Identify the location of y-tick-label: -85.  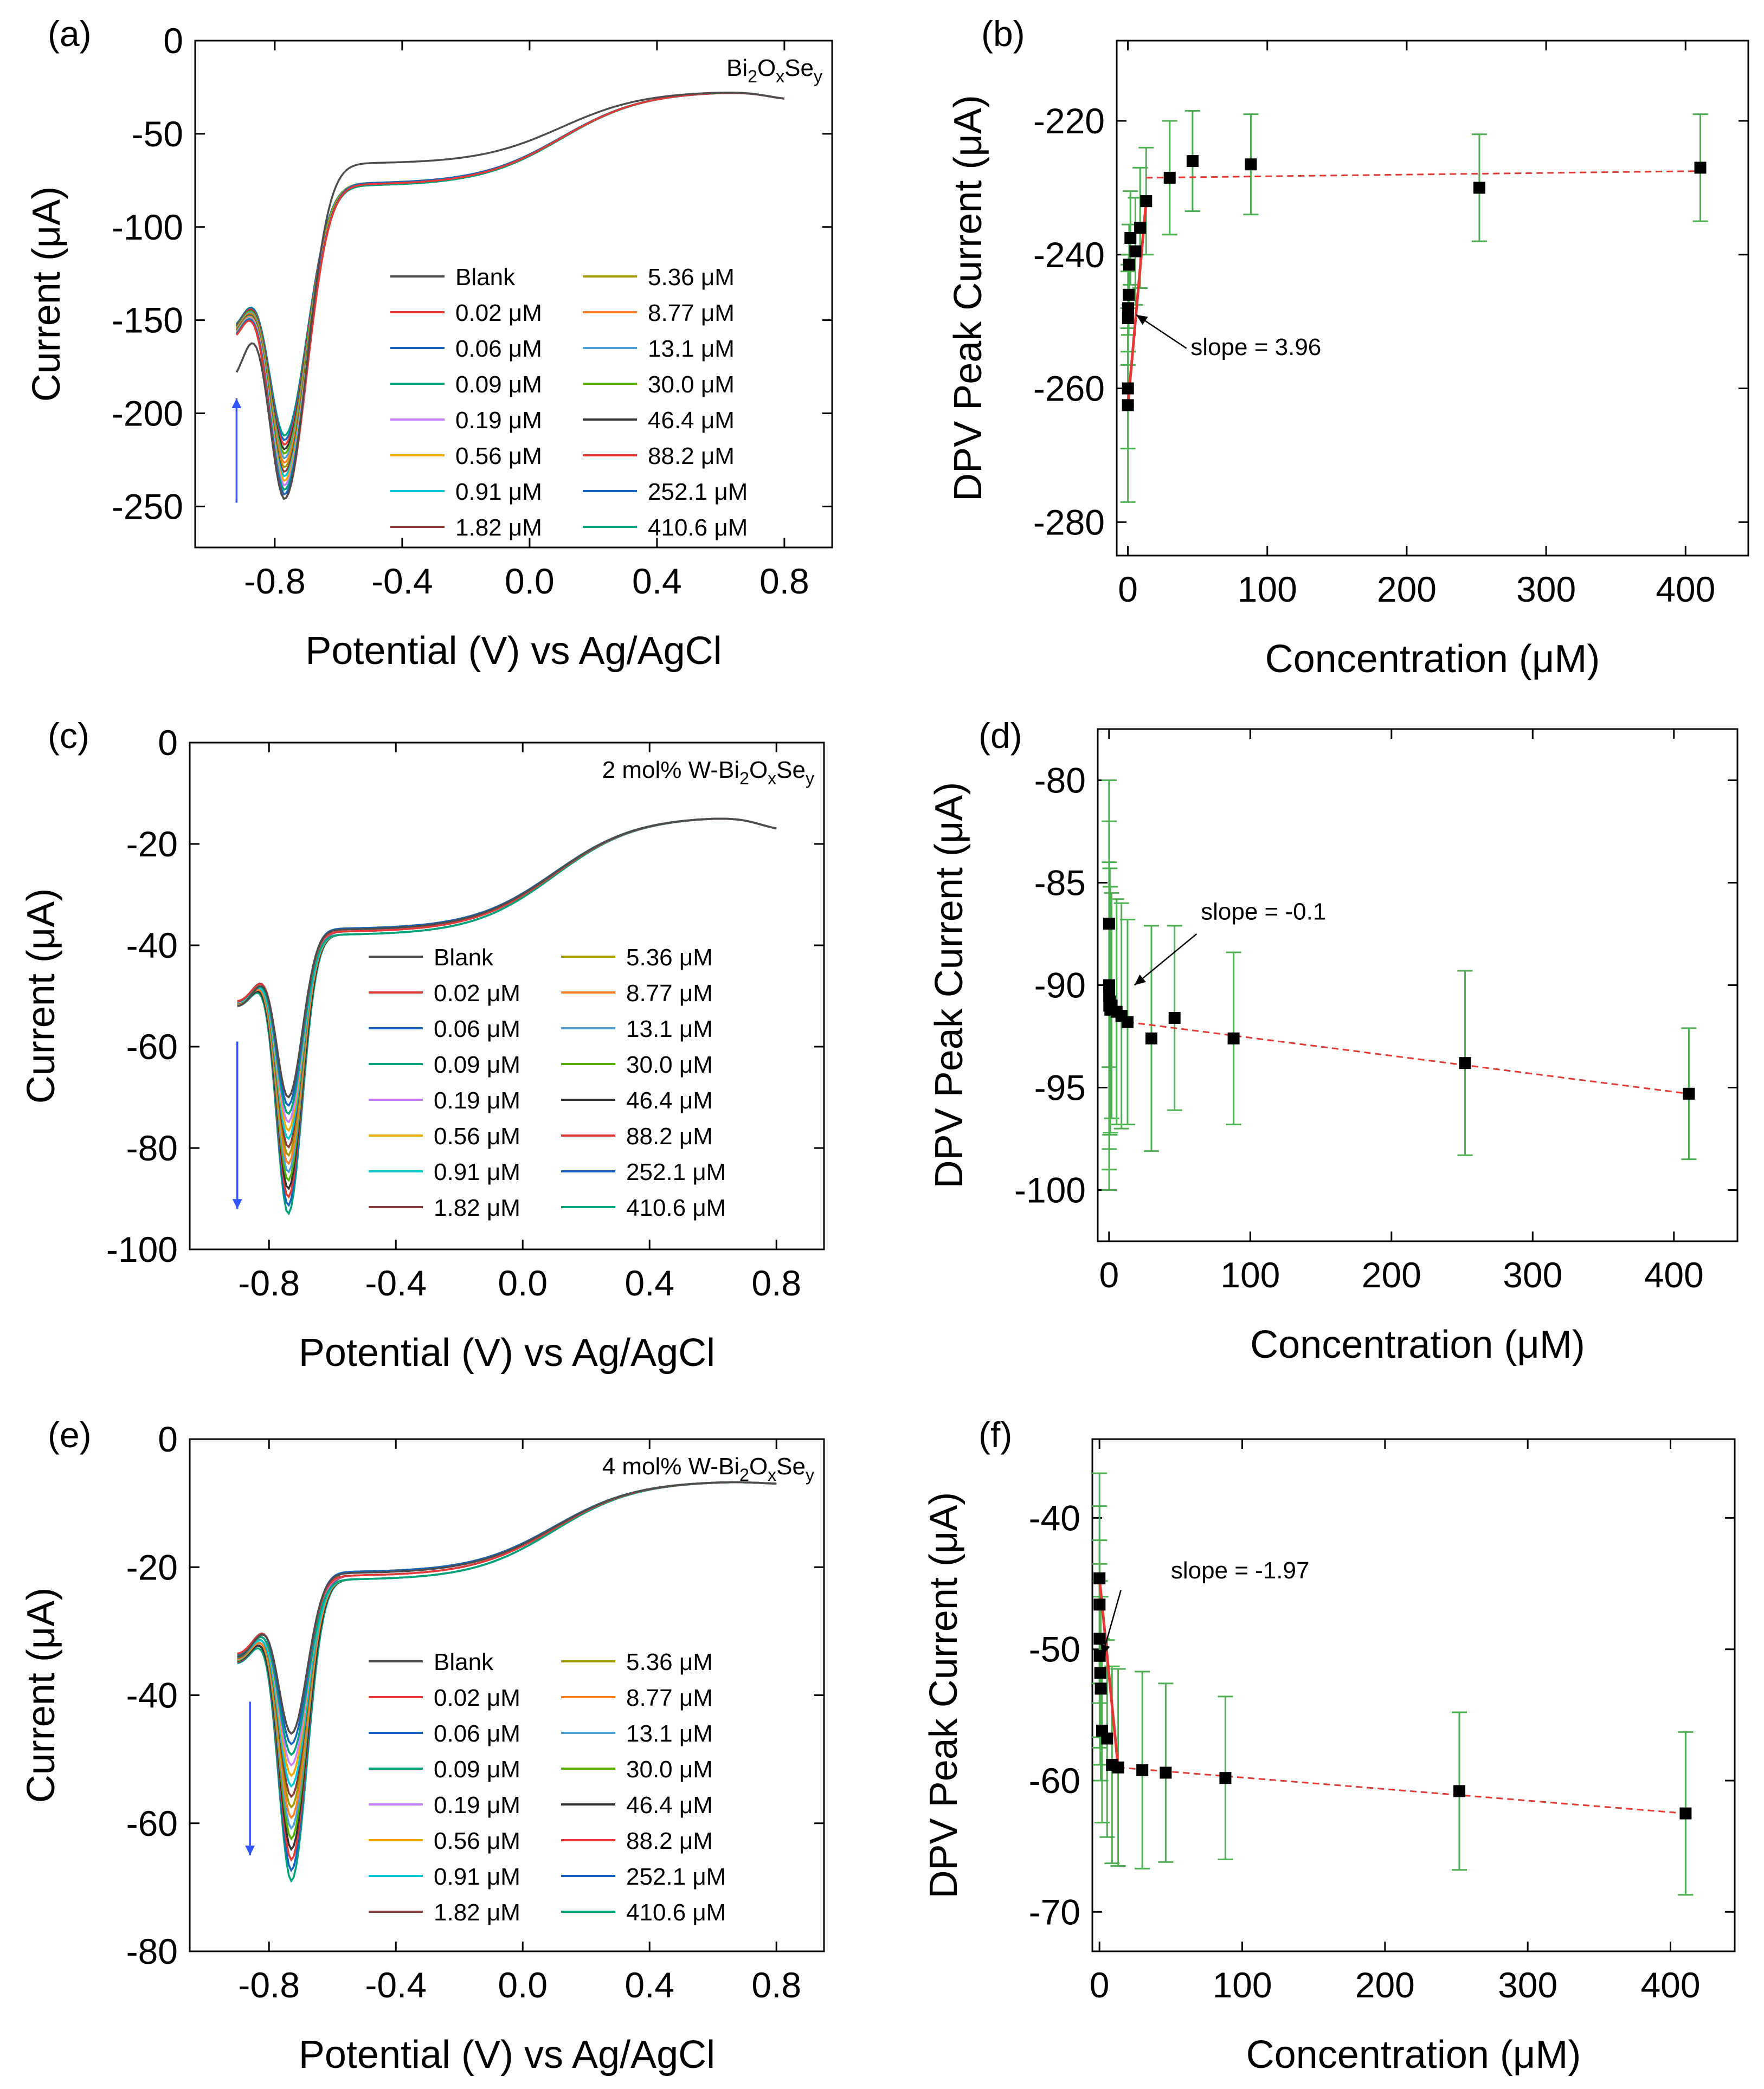
(1060, 883).